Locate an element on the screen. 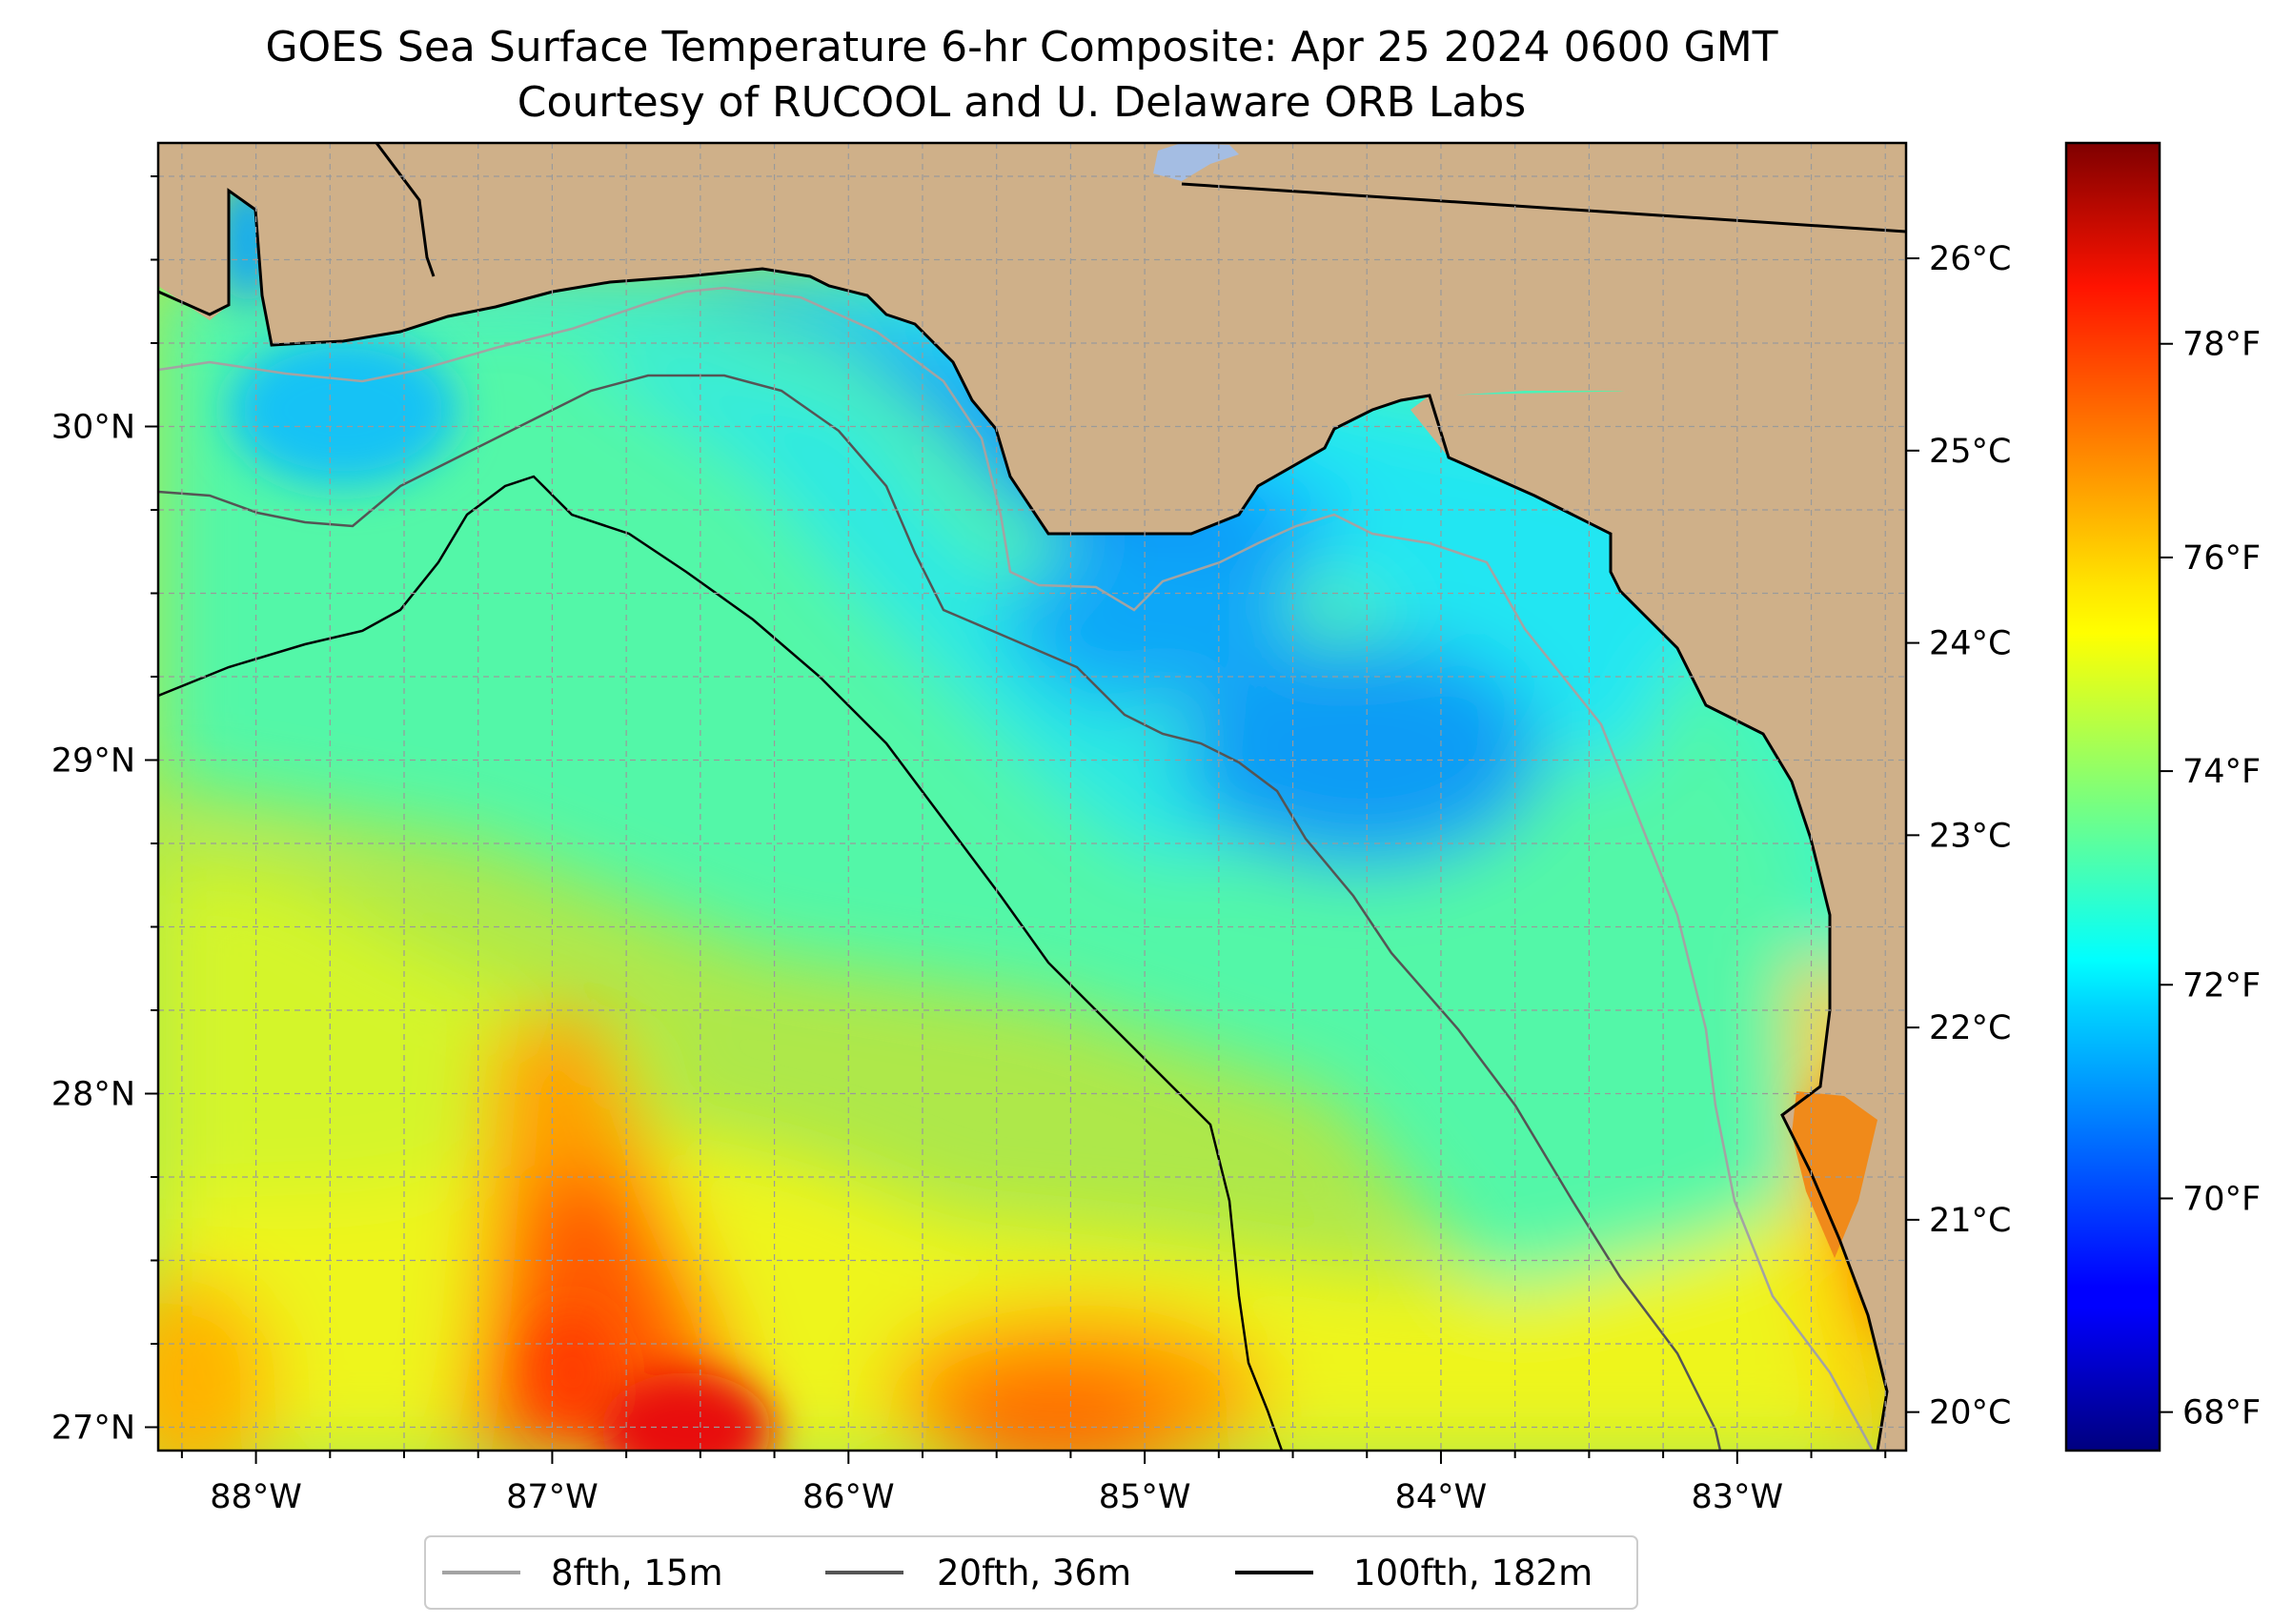 Image resolution: width=2293 pixels, height=1624 pixels. x-tick-label: 88°W is located at coordinates (256, 1497).